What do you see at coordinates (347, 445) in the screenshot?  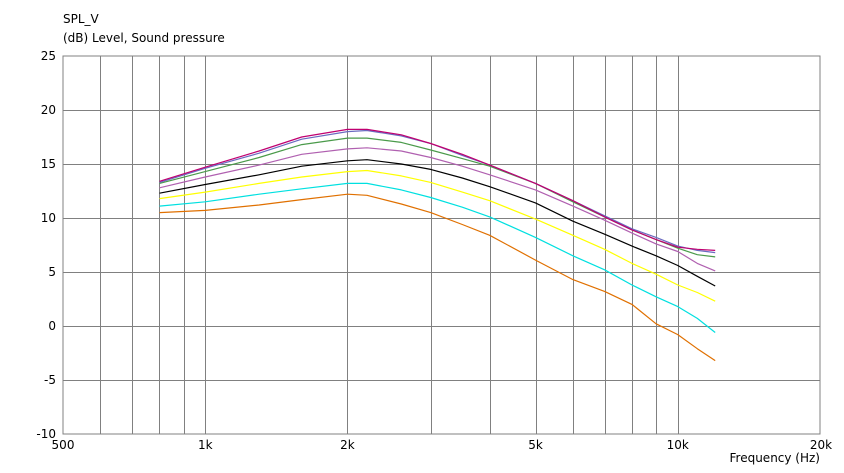 I see `x-tick-label-2: 2k` at bounding box center [347, 445].